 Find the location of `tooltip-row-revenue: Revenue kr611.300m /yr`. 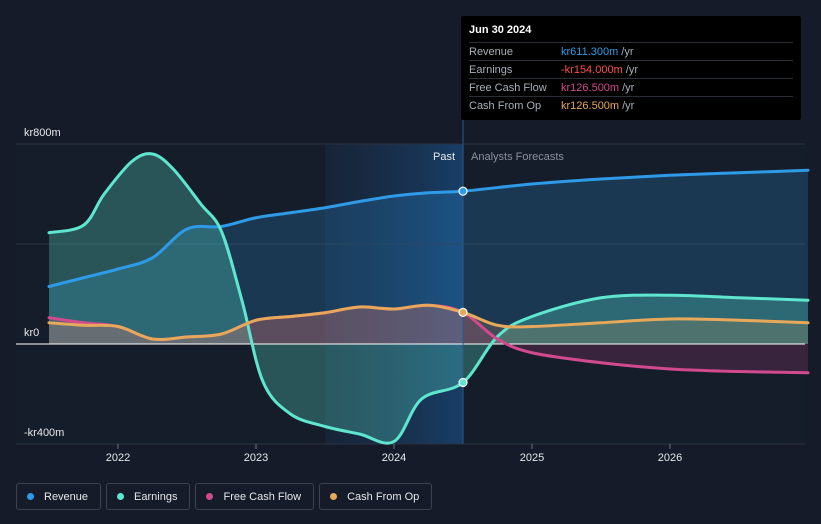

tooltip-row-revenue: Revenue kr611.300m /yr is located at coordinates (631, 51).